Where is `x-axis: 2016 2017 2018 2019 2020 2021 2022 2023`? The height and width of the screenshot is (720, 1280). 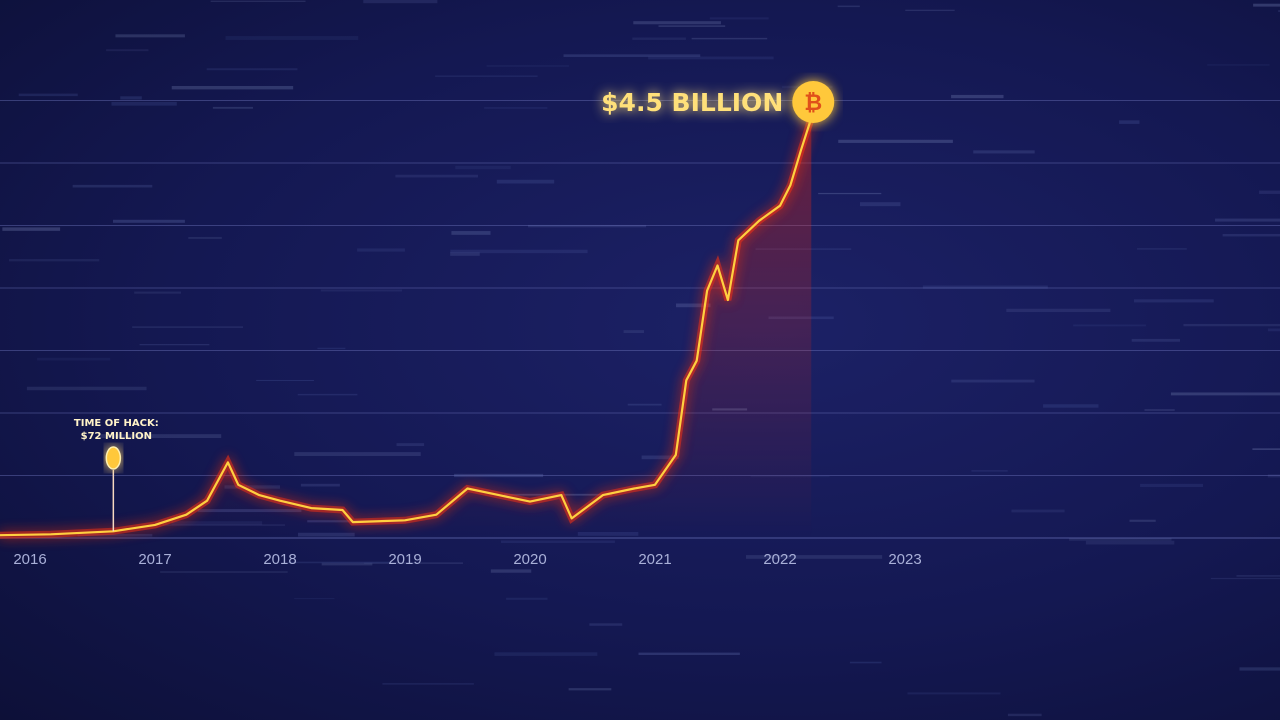
x-axis: 2016 2017 2018 2019 2020 2021 2022 2023 is located at coordinates (467, 559).